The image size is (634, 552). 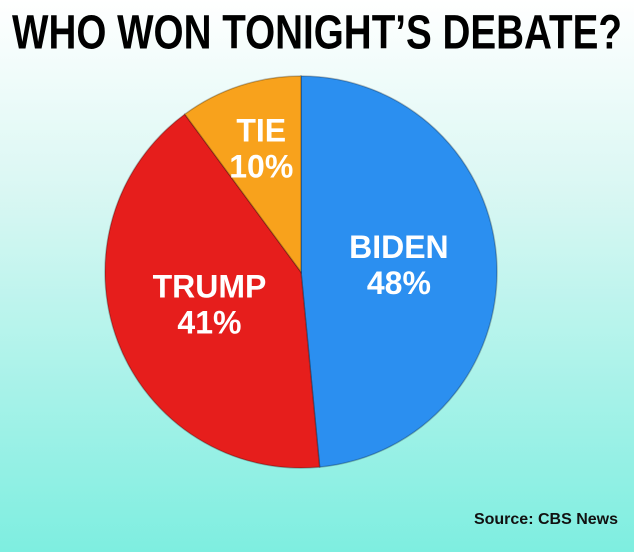 What do you see at coordinates (261, 130) in the screenshot?
I see `slice-category: TIE` at bounding box center [261, 130].